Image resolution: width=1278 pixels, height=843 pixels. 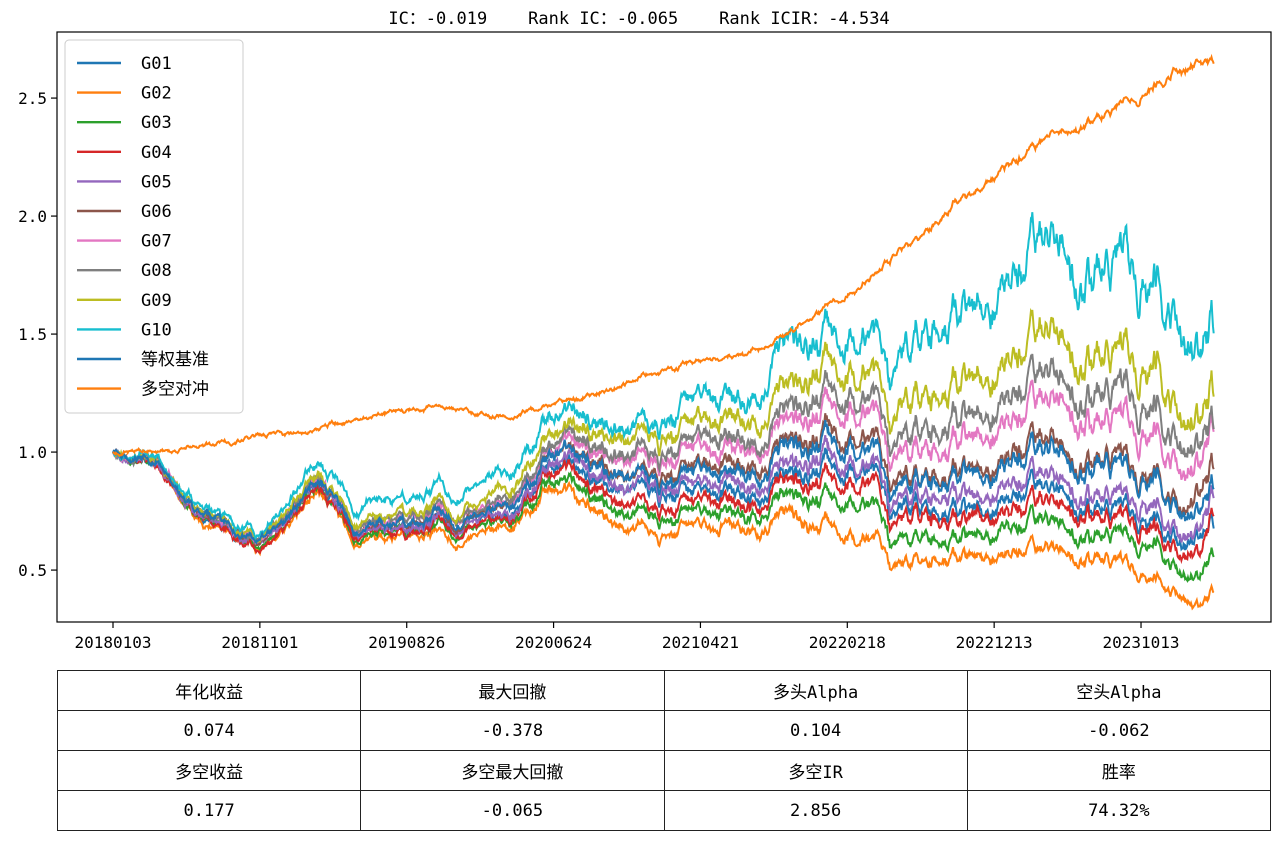 I want to click on y-tick-label: 0.5, so click(x=32, y=570).